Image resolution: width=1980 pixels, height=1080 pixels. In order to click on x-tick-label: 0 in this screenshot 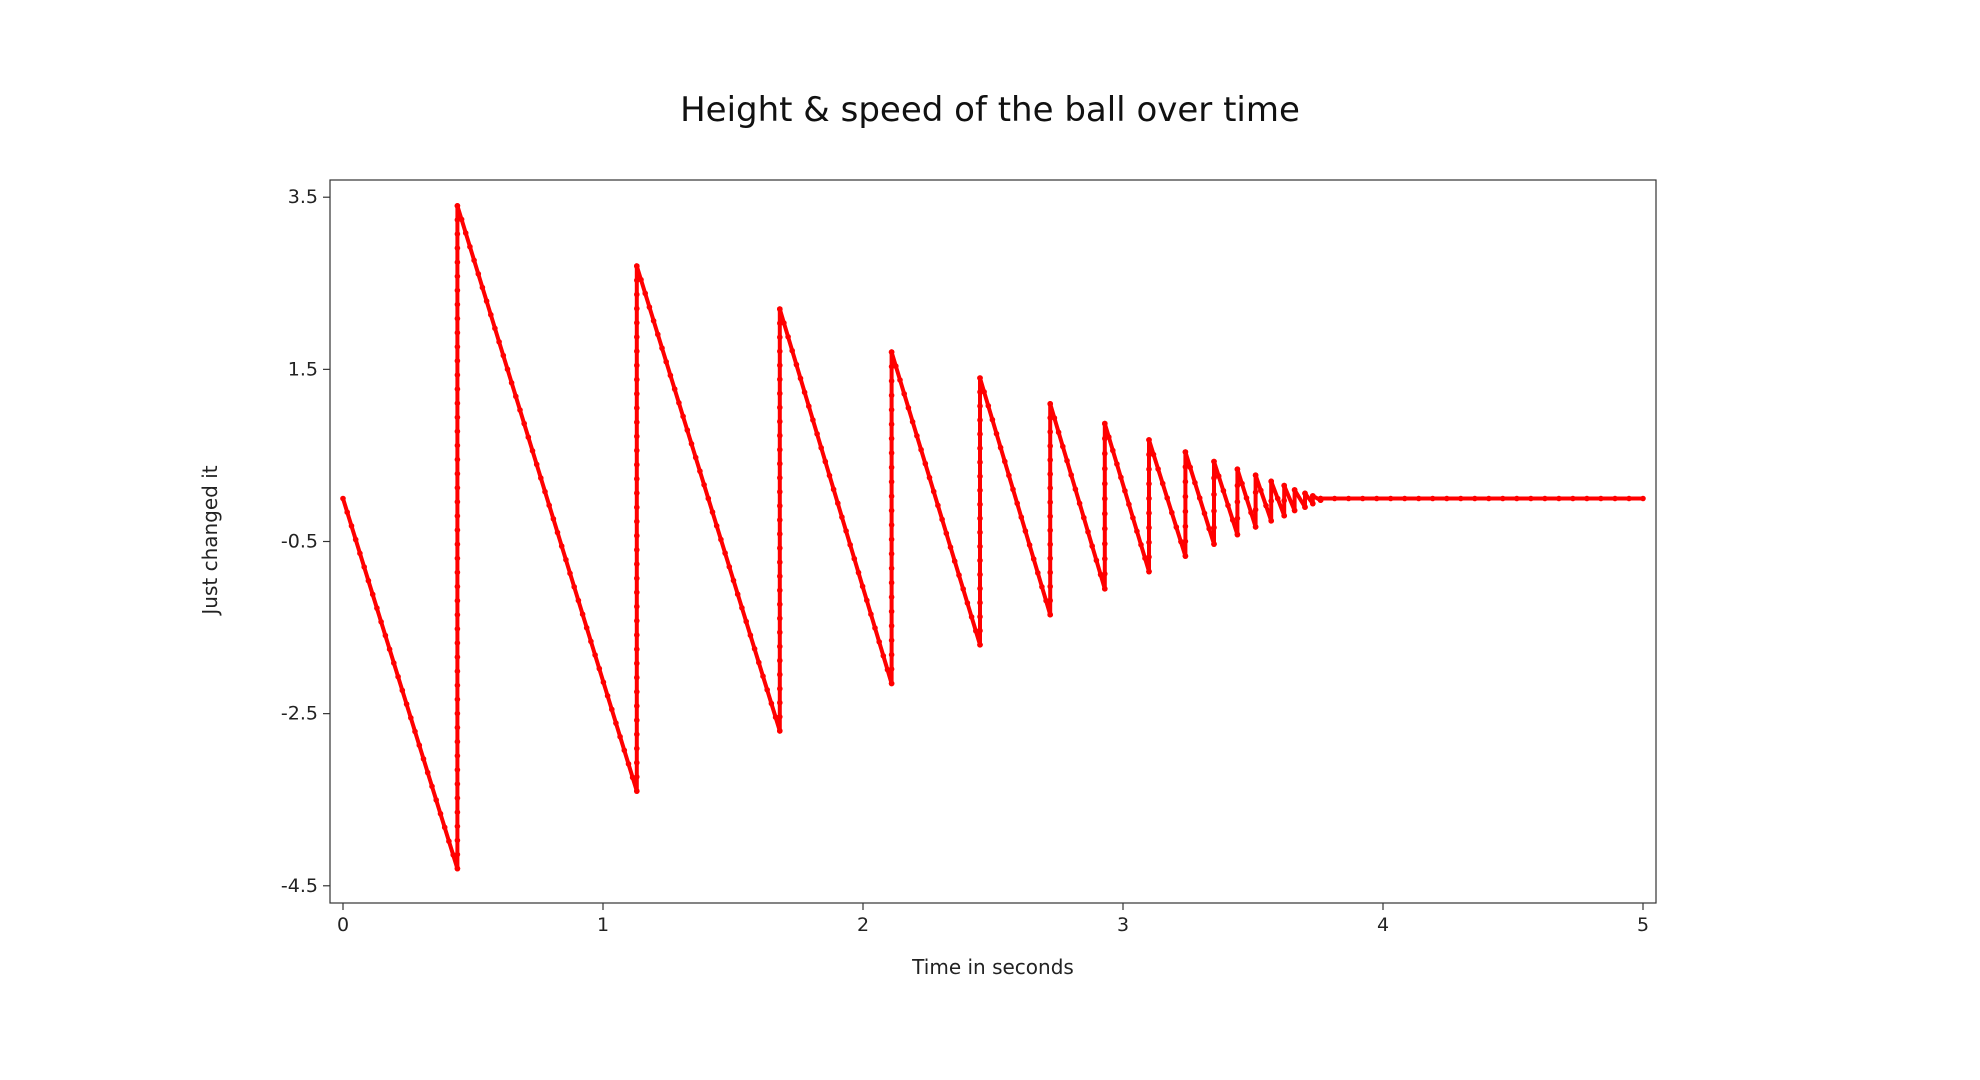, I will do `click(343, 925)`.